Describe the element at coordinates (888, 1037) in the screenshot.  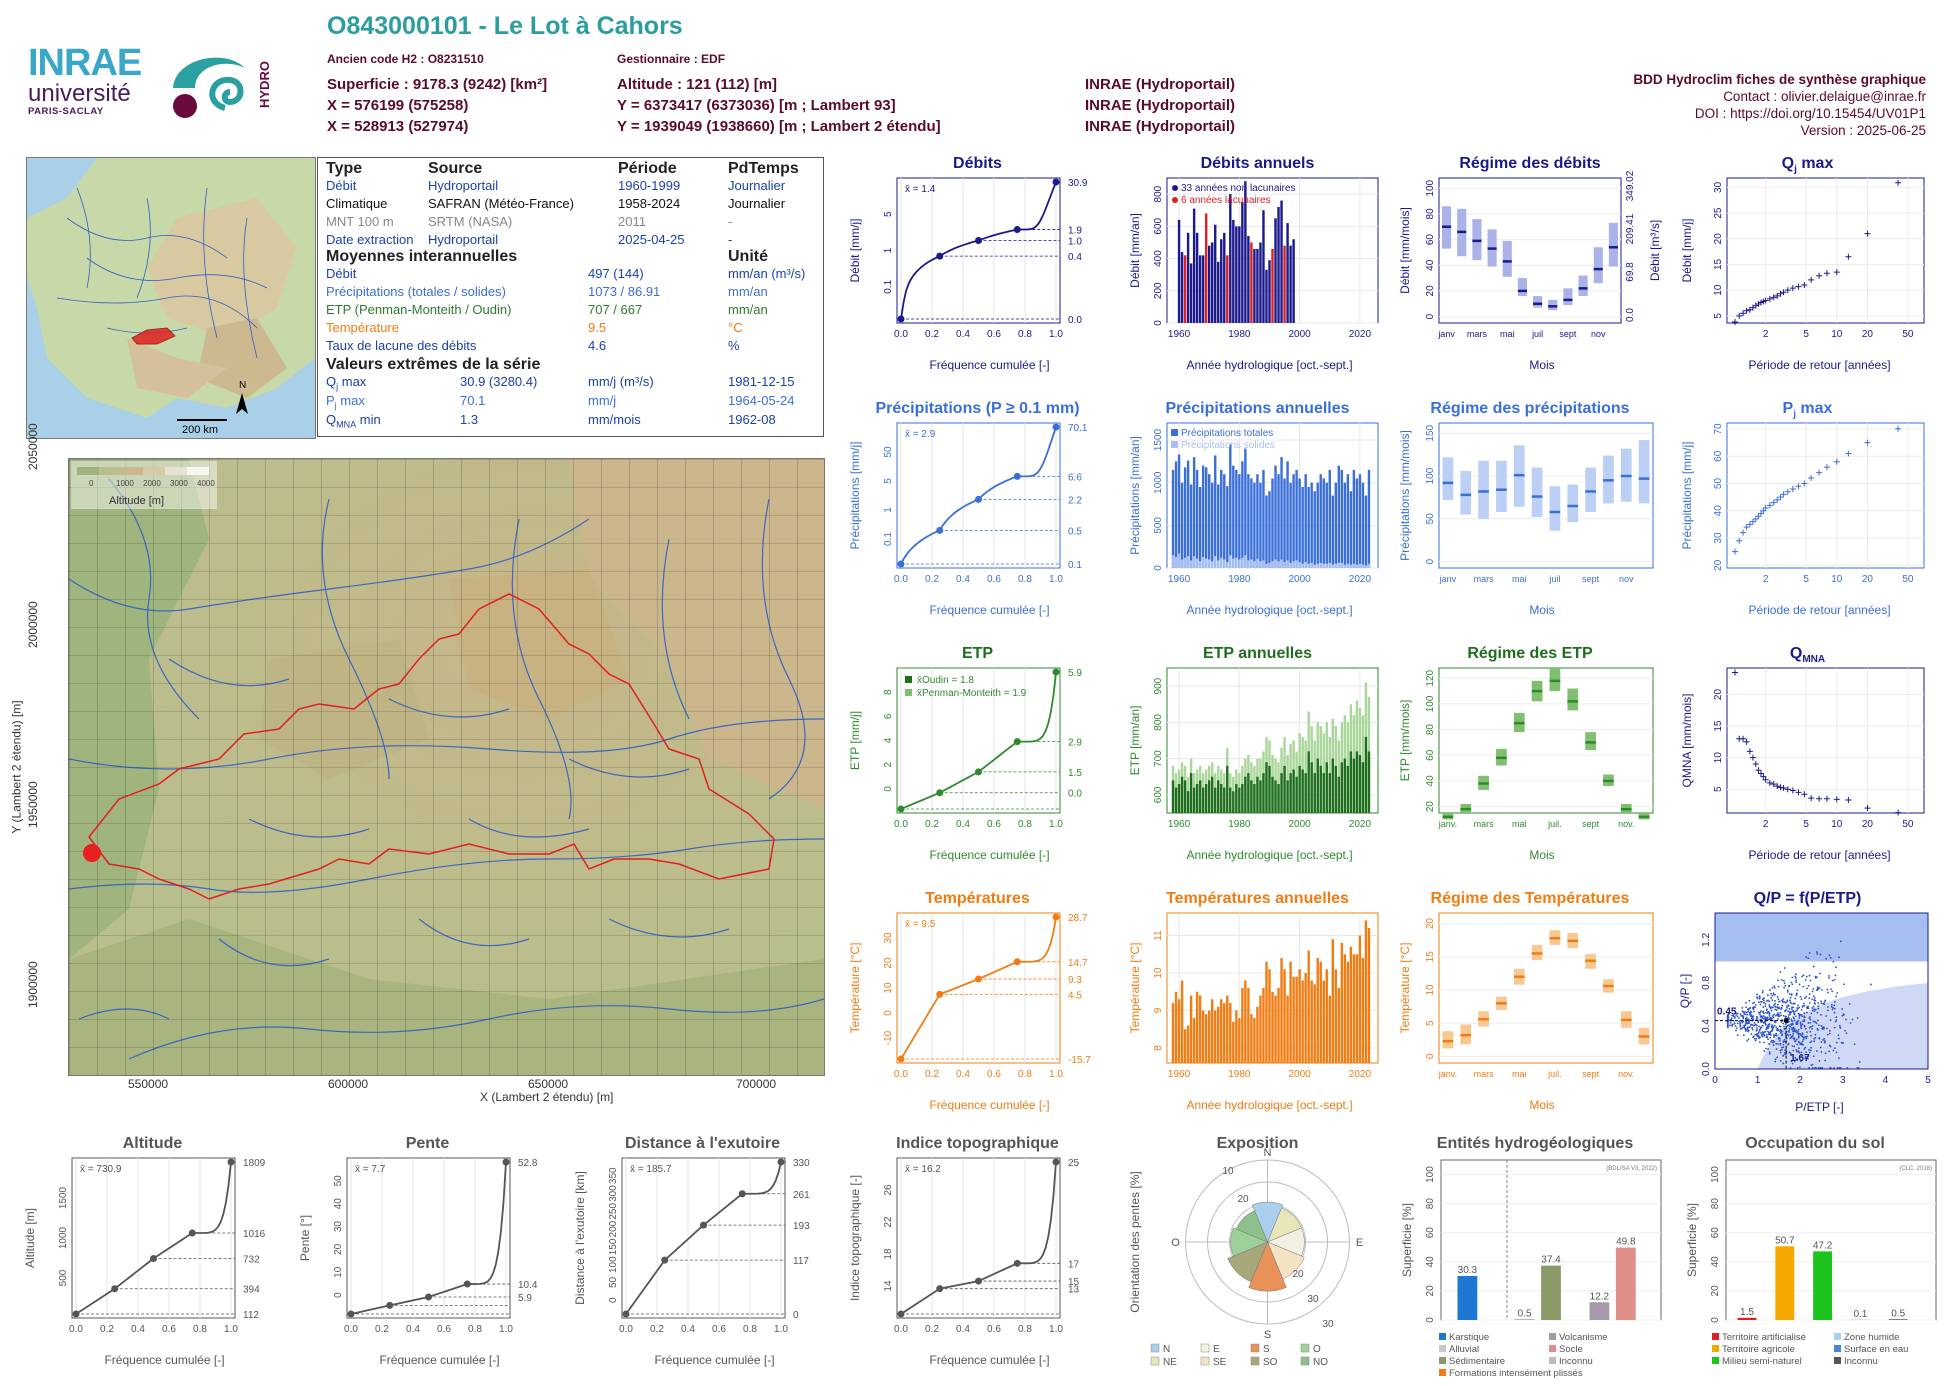
I see `y-tick: -10` at that location.